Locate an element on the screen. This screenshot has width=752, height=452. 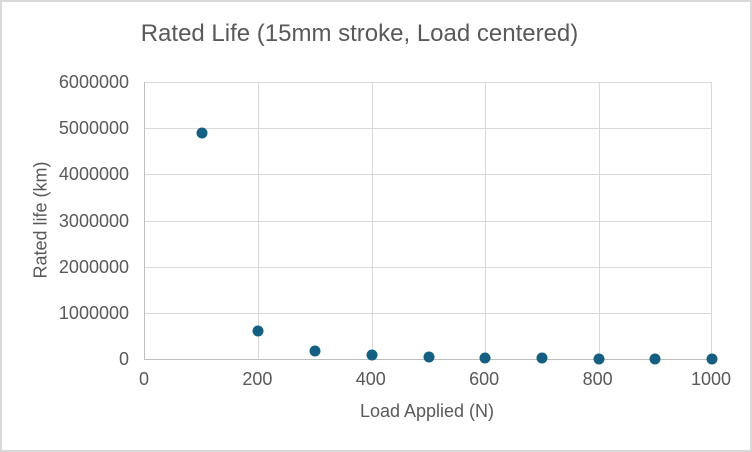
x-tick-label: 0 is located at coordinates (143, 379).